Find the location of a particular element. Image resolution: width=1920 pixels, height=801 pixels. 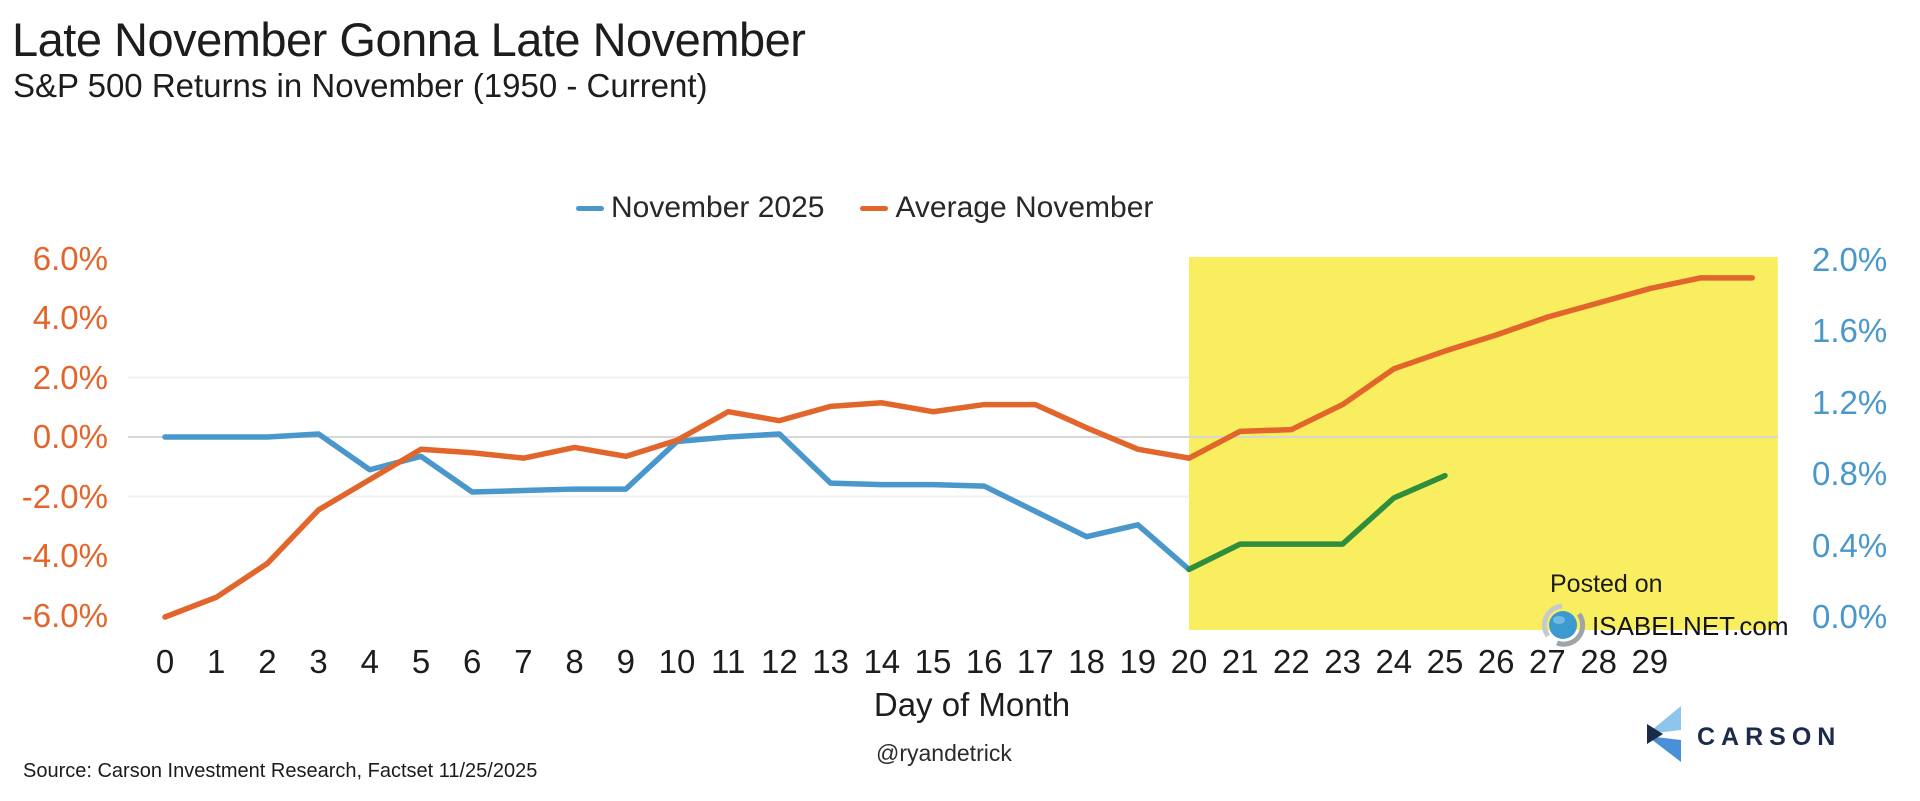

x-axis-tick: 22 is located at coordinates (1291, 661).